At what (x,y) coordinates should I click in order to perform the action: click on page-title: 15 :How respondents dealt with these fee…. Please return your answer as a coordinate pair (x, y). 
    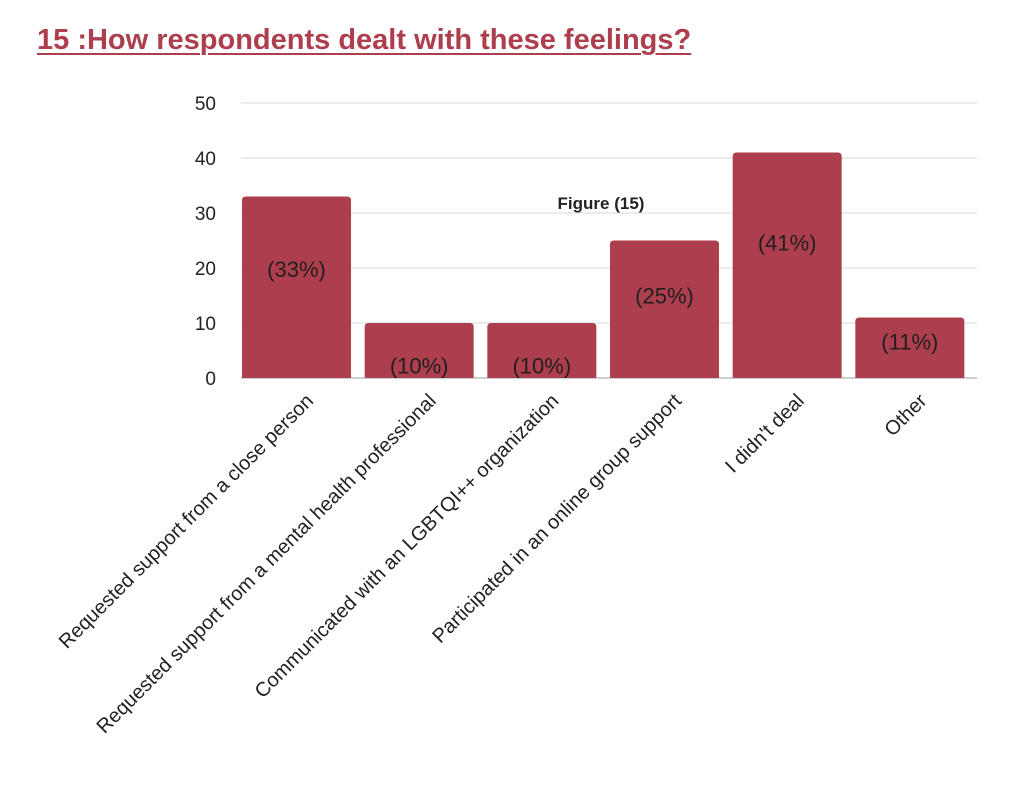
    Looking at the image, I should click on (364, 40).